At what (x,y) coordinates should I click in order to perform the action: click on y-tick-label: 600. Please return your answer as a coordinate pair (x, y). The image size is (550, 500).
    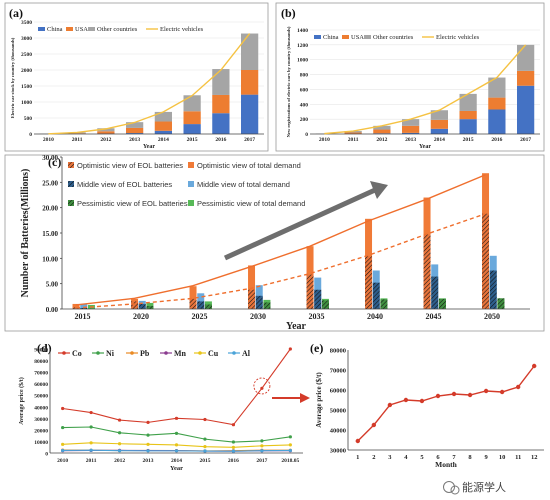
    Looking at the image, I should click on (304, 90).